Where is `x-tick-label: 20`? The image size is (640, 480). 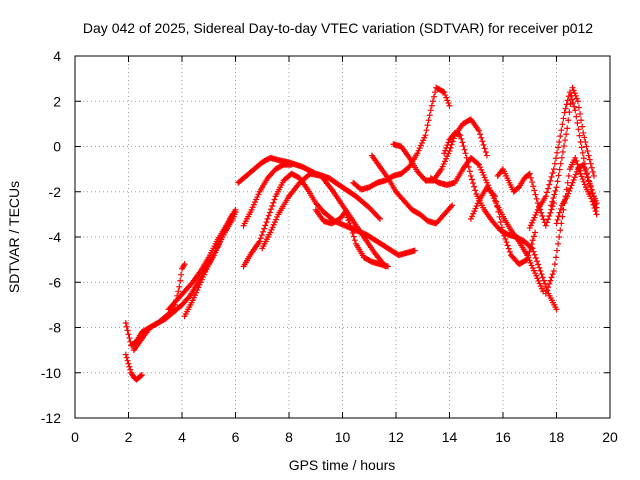 x-tick-label: 20 is located at coordinates (610, 437).